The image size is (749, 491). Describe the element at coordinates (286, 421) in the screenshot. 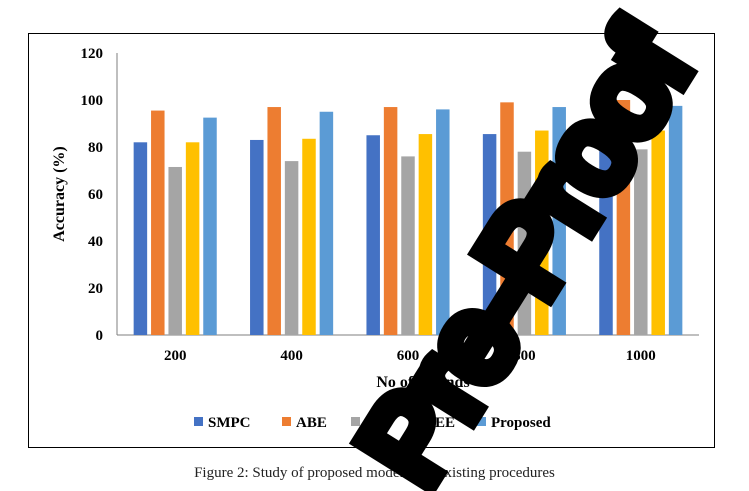

I see `legend-swatch-abe` at that location.